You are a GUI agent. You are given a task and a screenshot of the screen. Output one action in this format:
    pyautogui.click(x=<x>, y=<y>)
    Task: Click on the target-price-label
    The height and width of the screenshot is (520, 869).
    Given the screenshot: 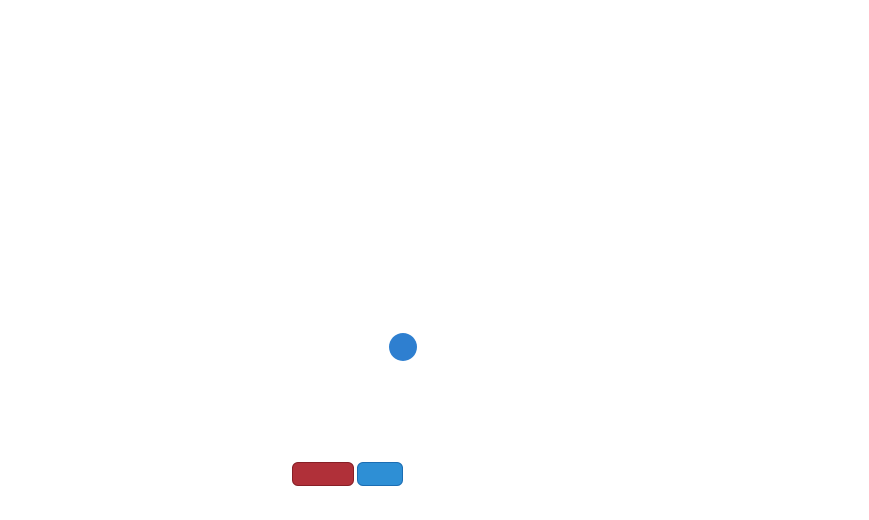 What is the action you would take?
    pyautogui.click(x=323, y=474)
    